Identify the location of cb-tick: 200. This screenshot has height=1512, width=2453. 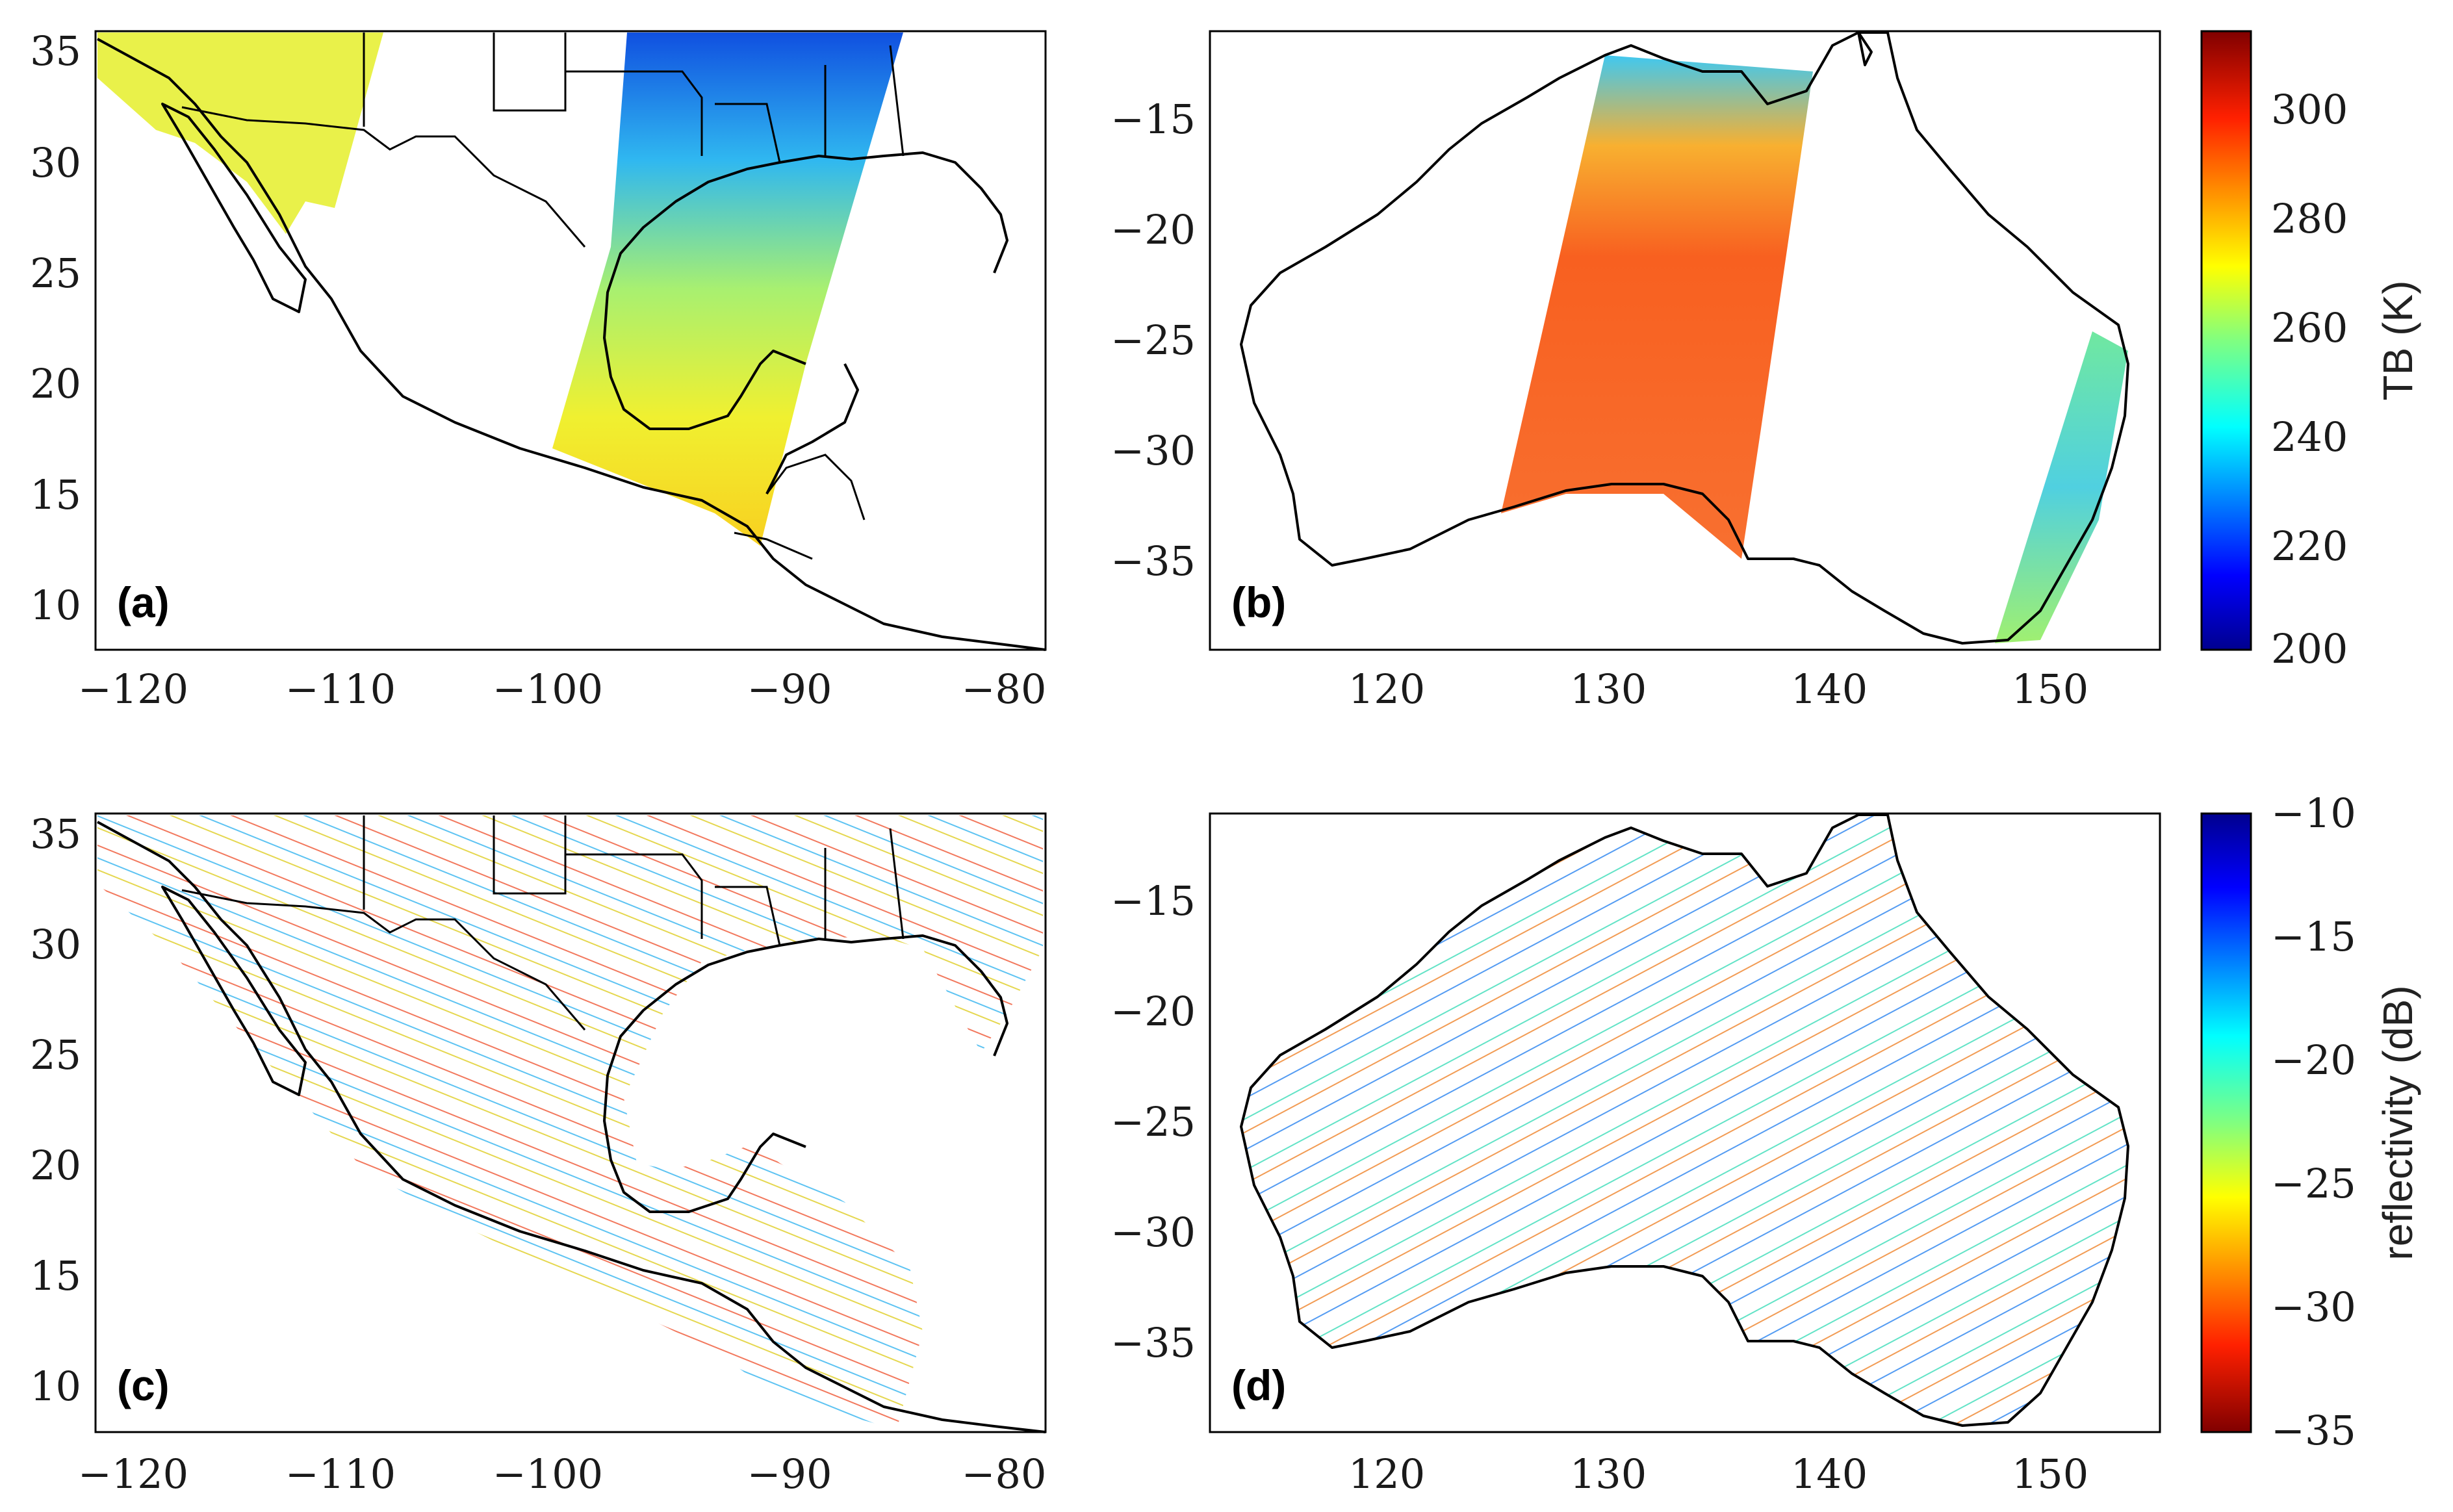
(2309, 649).